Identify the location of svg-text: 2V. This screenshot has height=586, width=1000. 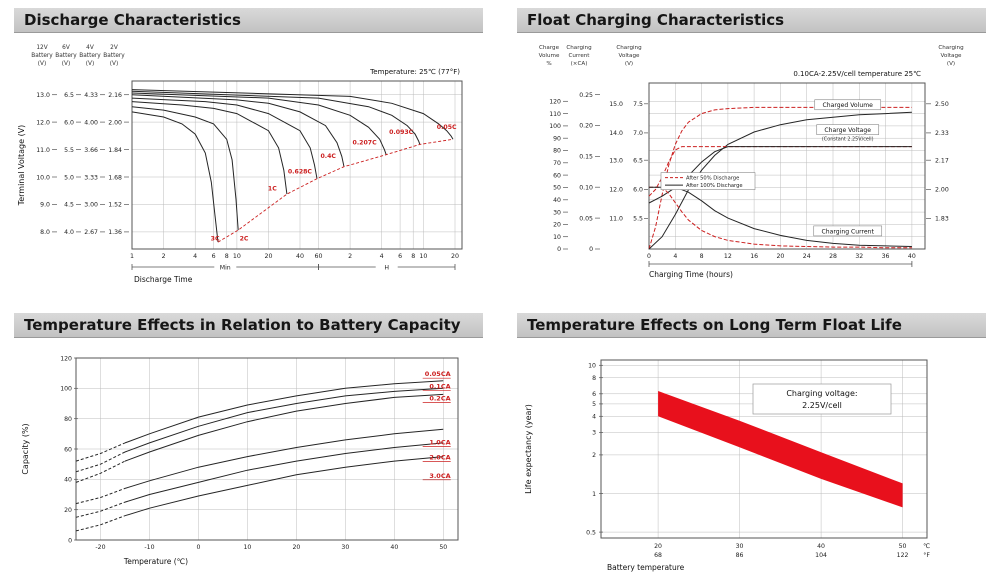
(114, 48).